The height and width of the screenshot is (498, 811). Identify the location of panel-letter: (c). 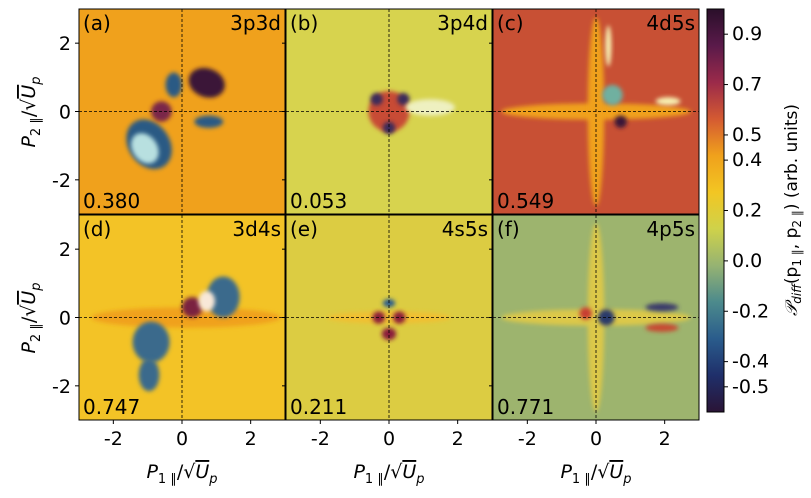
(510, 23).